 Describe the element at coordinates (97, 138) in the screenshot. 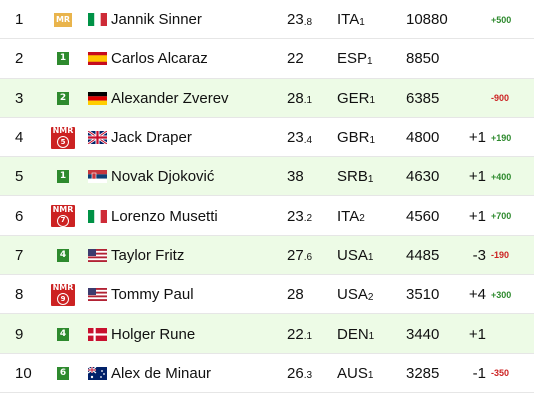

I see `uk-flag-icon` at that location.